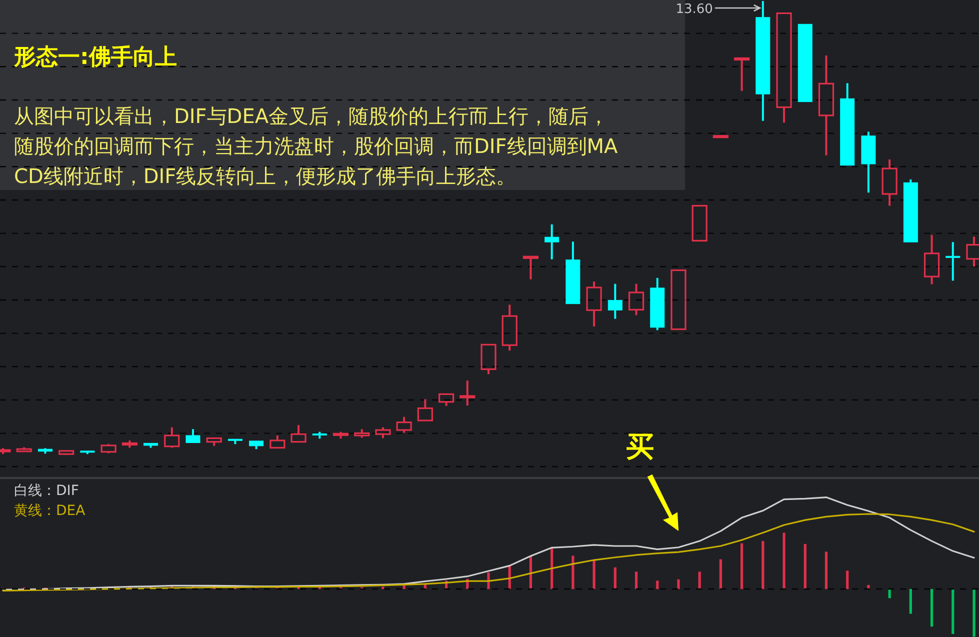  What do you see at coordinates (694, 9) in the screenshot?
I see `annotation: 13.60` at bounding box center [694, 9].